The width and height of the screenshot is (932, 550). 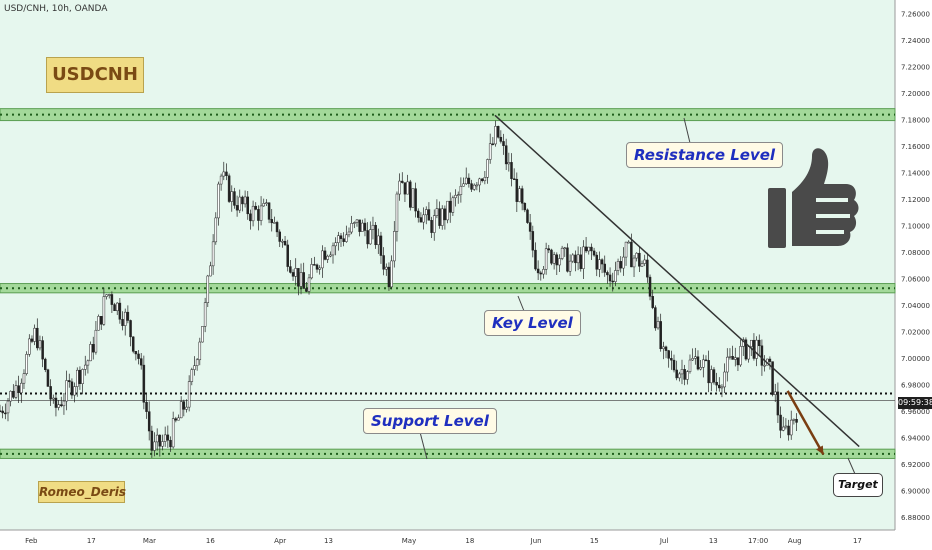 I want to click on resistance-level-label: Resistance Level, so click(x=705, y=155).